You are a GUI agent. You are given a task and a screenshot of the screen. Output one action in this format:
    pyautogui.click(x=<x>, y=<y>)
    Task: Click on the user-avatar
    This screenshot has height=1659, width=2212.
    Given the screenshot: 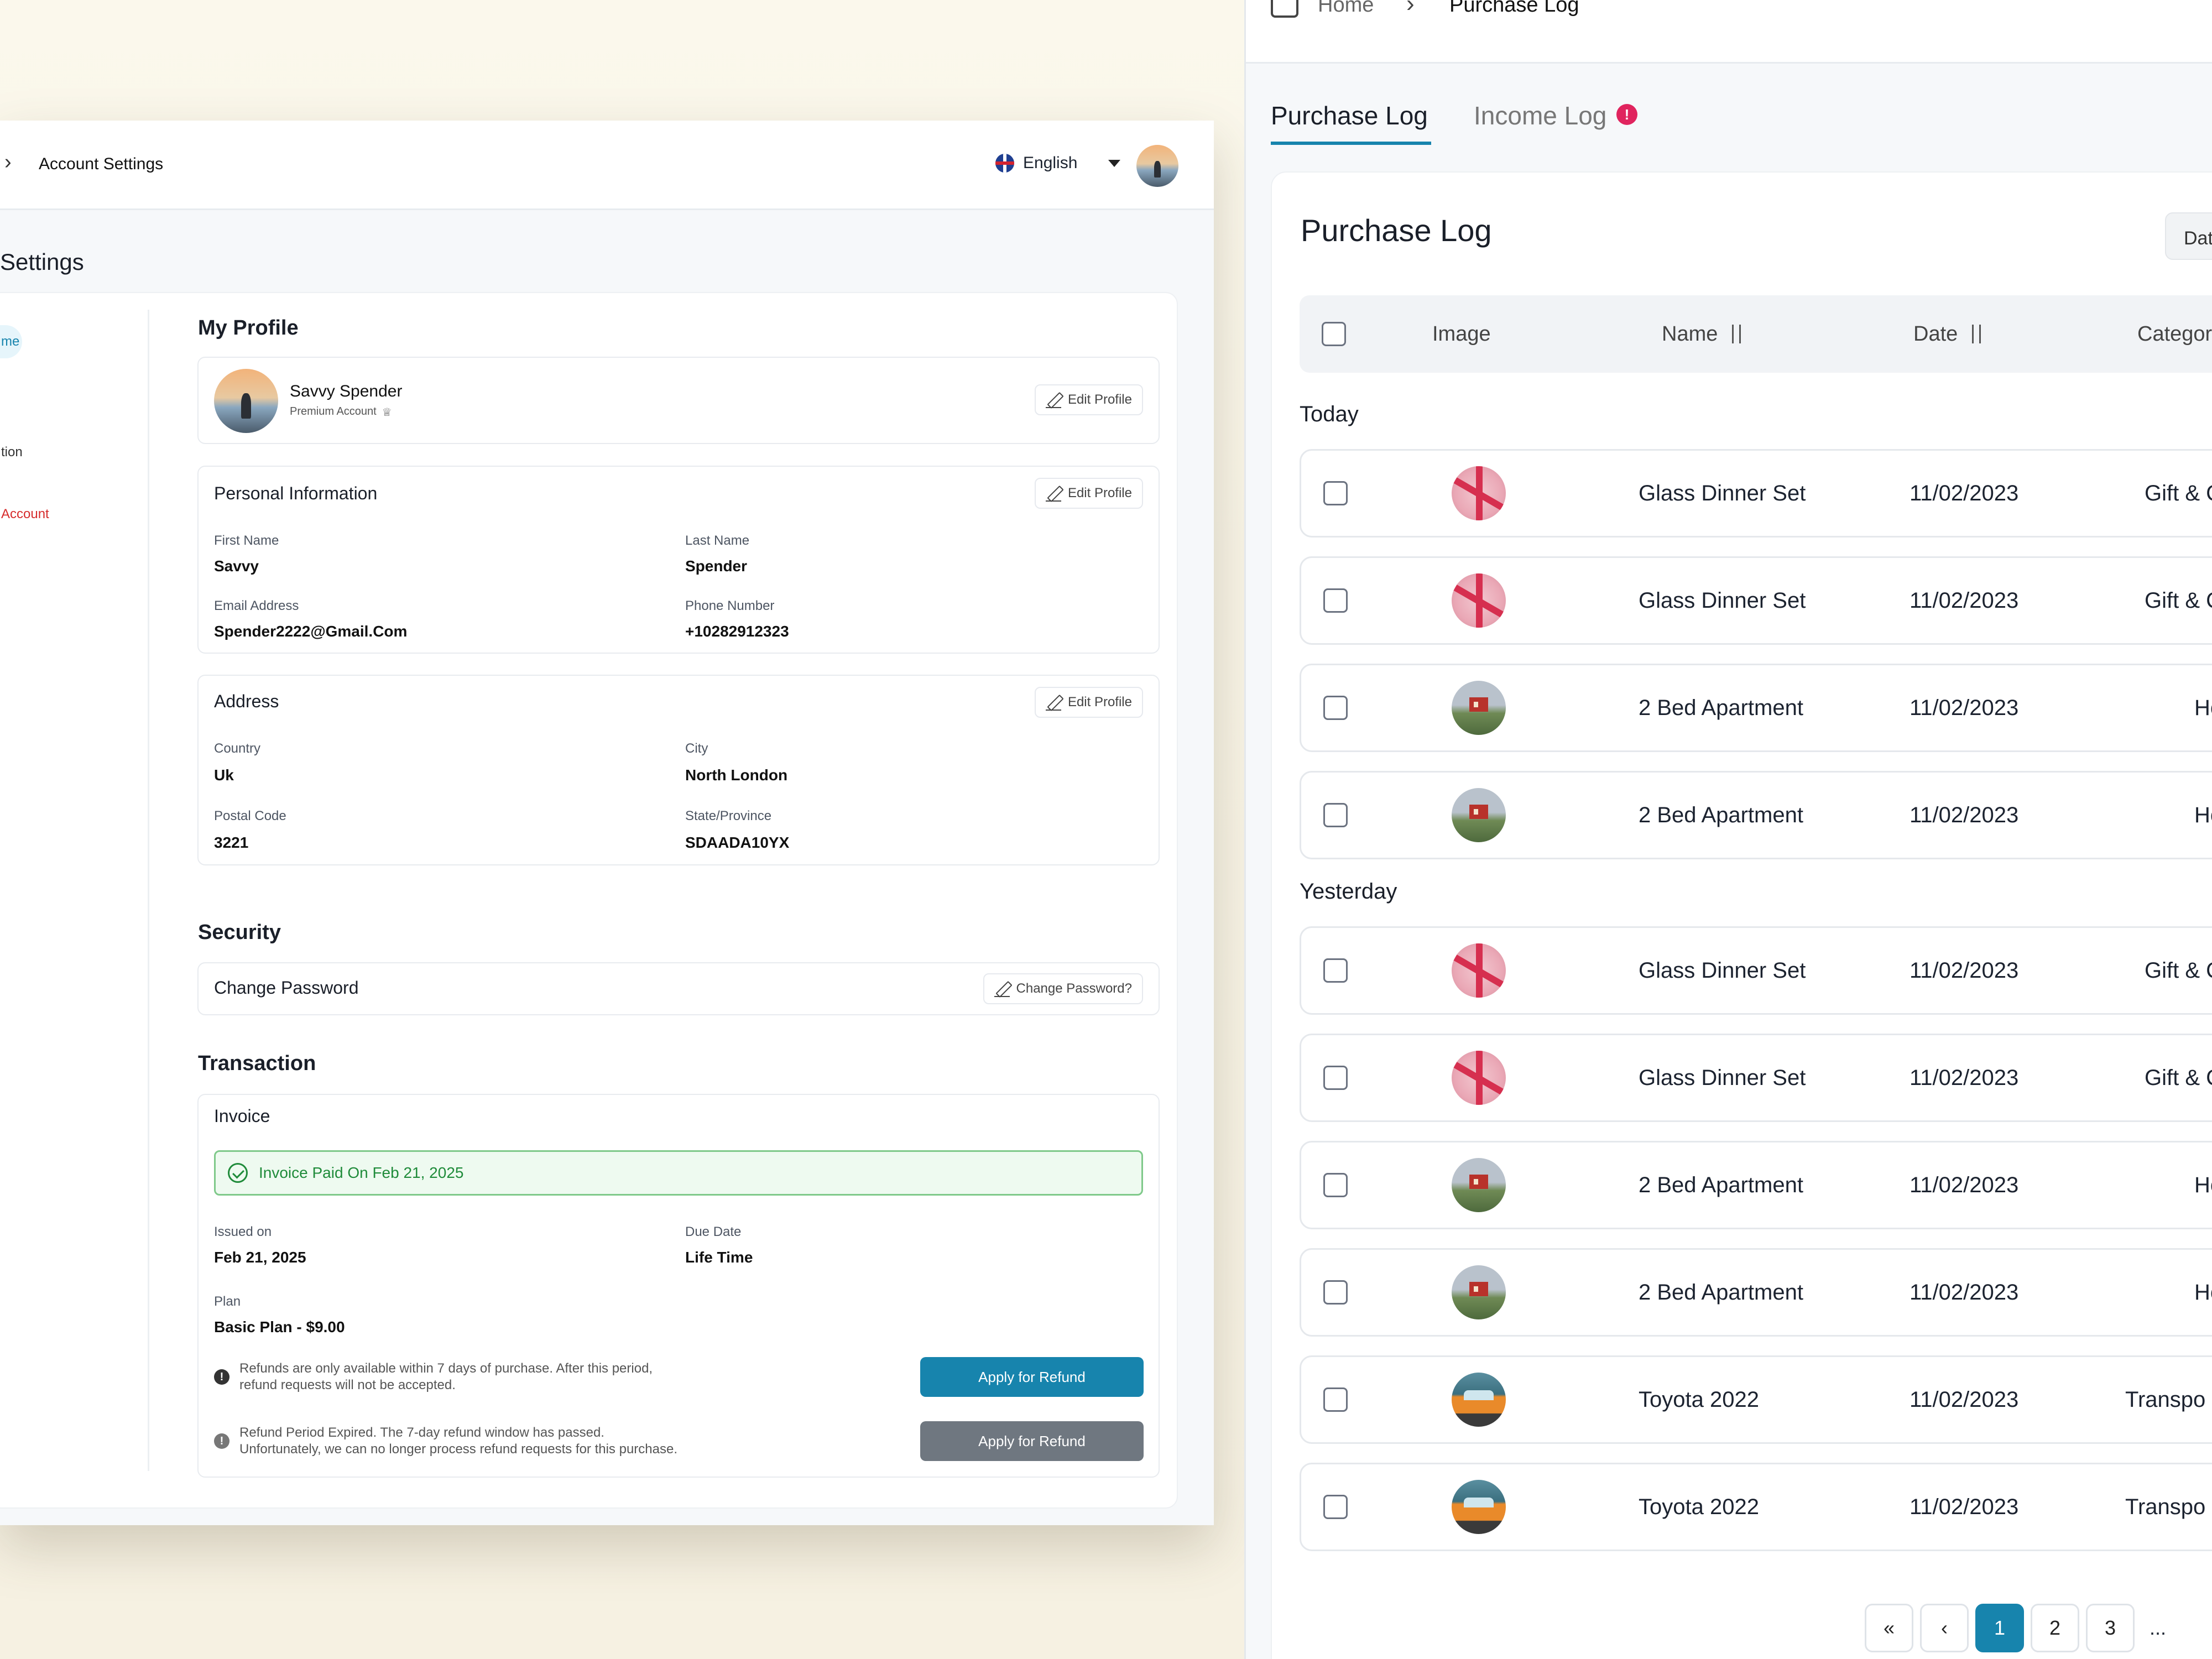 What is the action you would take?
    pyautogui.click(x=1157, y=166)
    